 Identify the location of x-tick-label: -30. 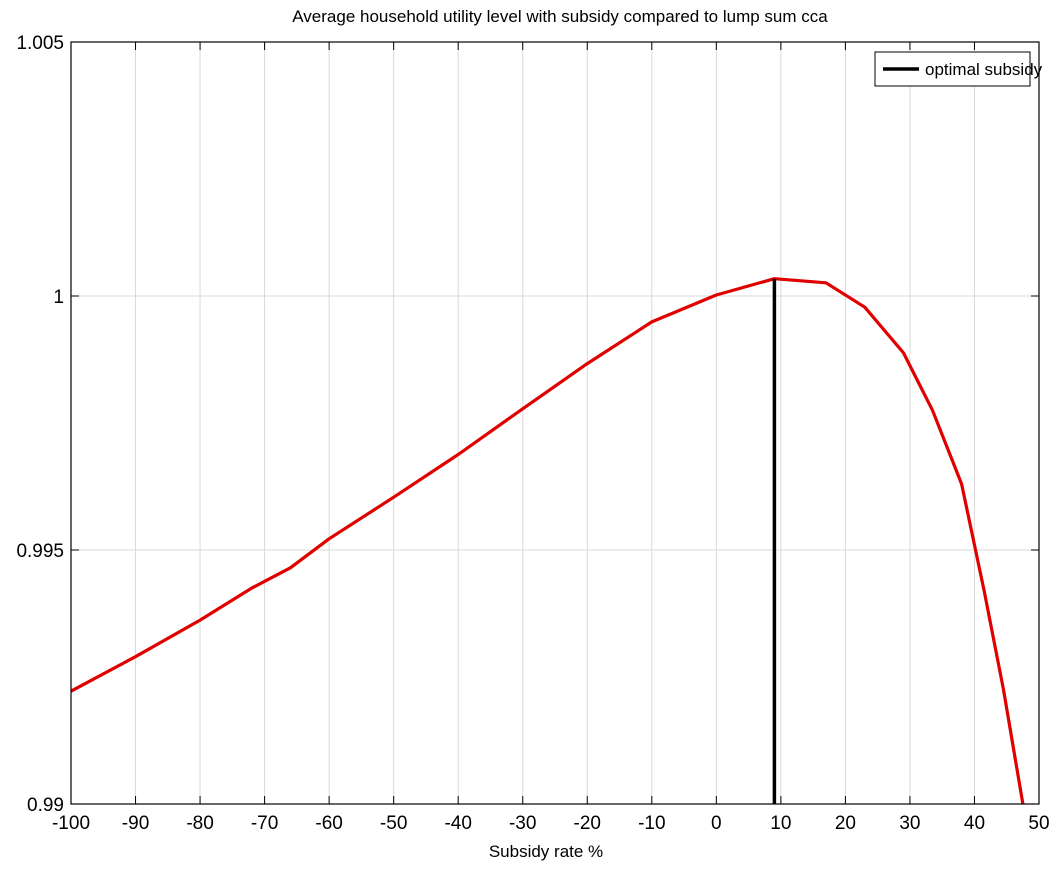
(522, 823).